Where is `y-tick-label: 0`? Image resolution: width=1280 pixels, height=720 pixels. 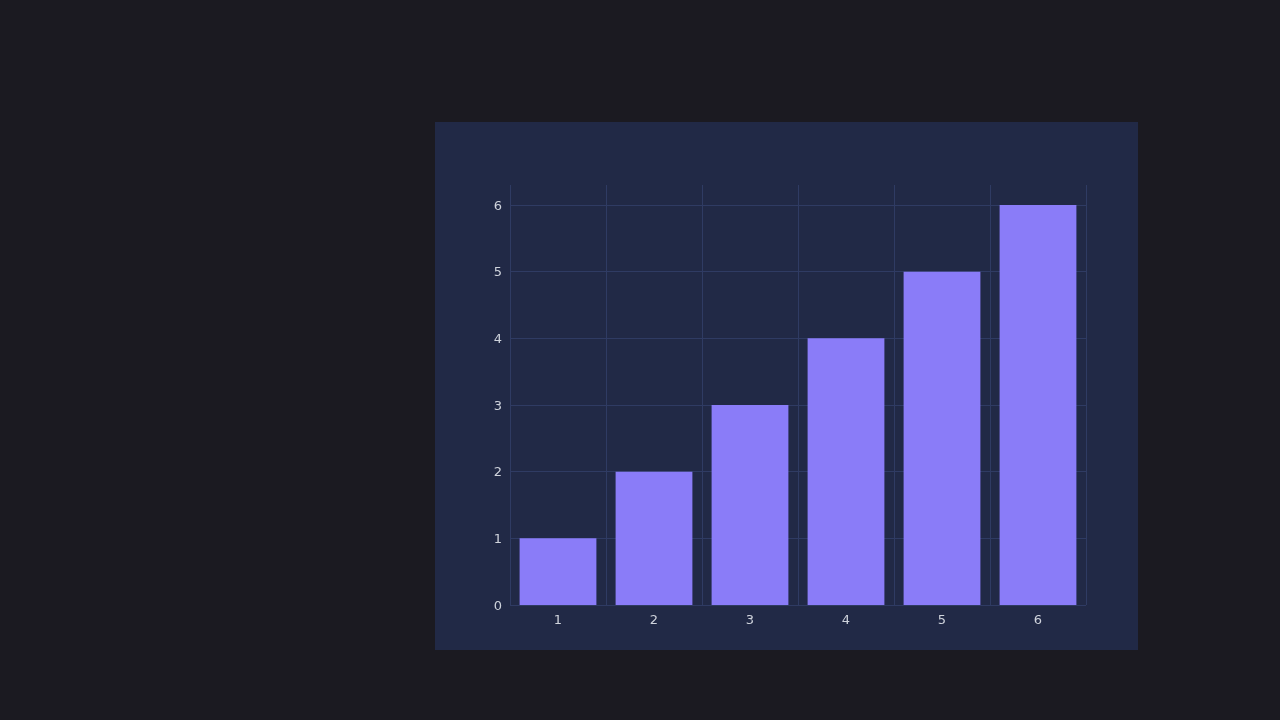
y-tick-label: 0 is located at coordinates (497, 605).